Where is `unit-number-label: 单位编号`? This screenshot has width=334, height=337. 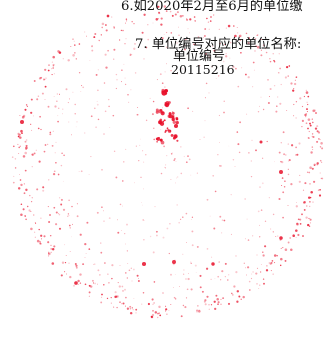
unit-number-label: 单位编号 is located at coordinates (199, 56).